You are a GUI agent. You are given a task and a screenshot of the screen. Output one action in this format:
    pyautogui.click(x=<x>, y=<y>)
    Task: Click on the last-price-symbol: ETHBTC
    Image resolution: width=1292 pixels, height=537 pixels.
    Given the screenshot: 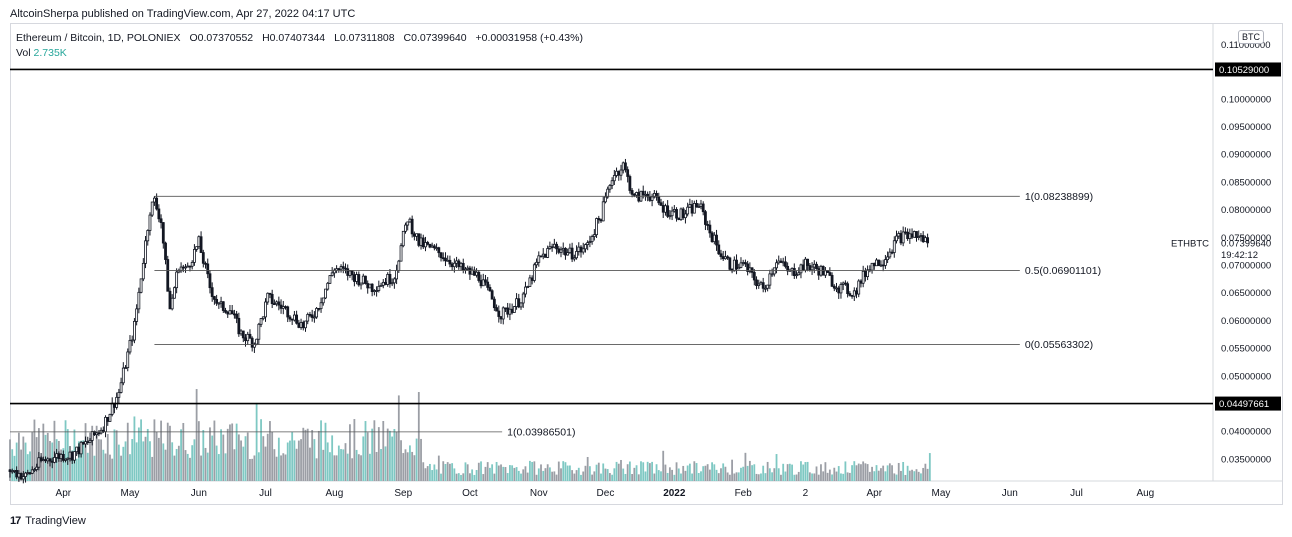 What is the action you would take?
    pyautogui.click(x=1190, y=243)
    